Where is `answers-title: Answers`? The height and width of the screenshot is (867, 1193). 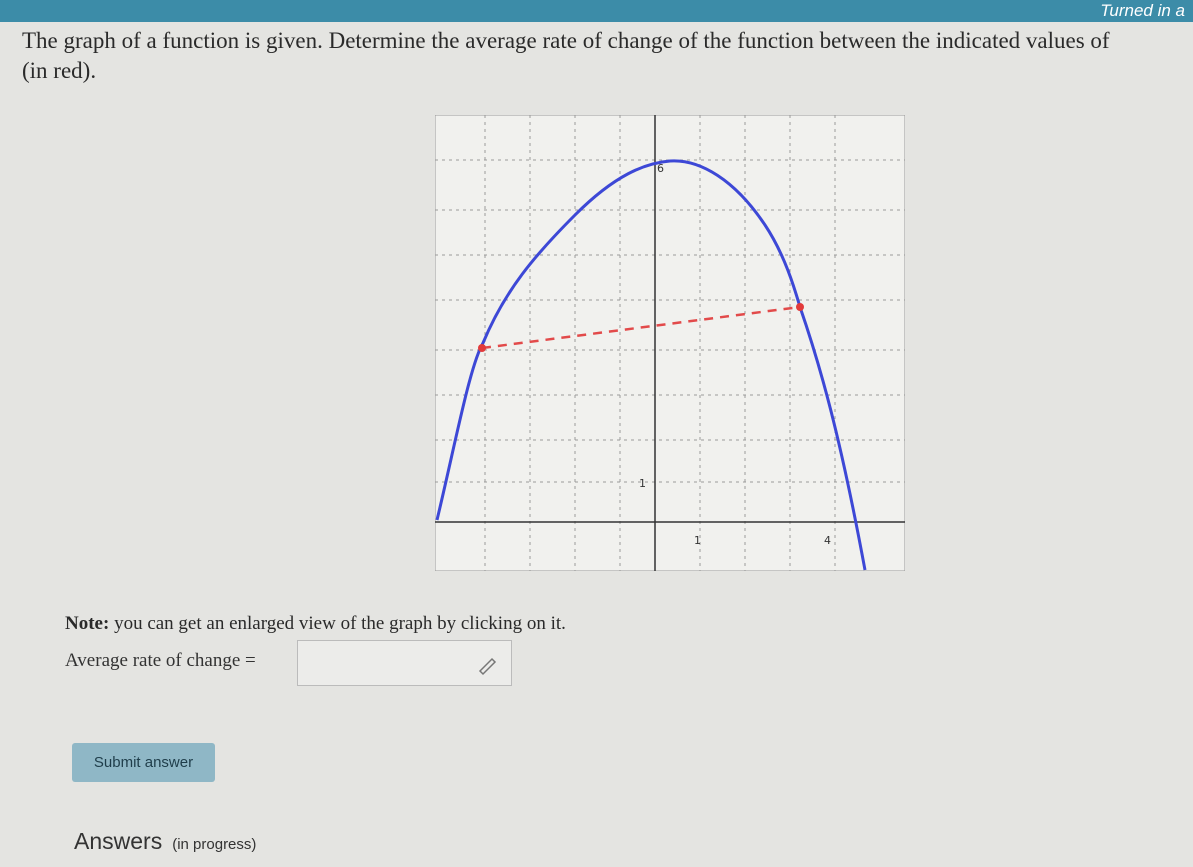
answers-title: Answers is located at coordinates (118, 841).